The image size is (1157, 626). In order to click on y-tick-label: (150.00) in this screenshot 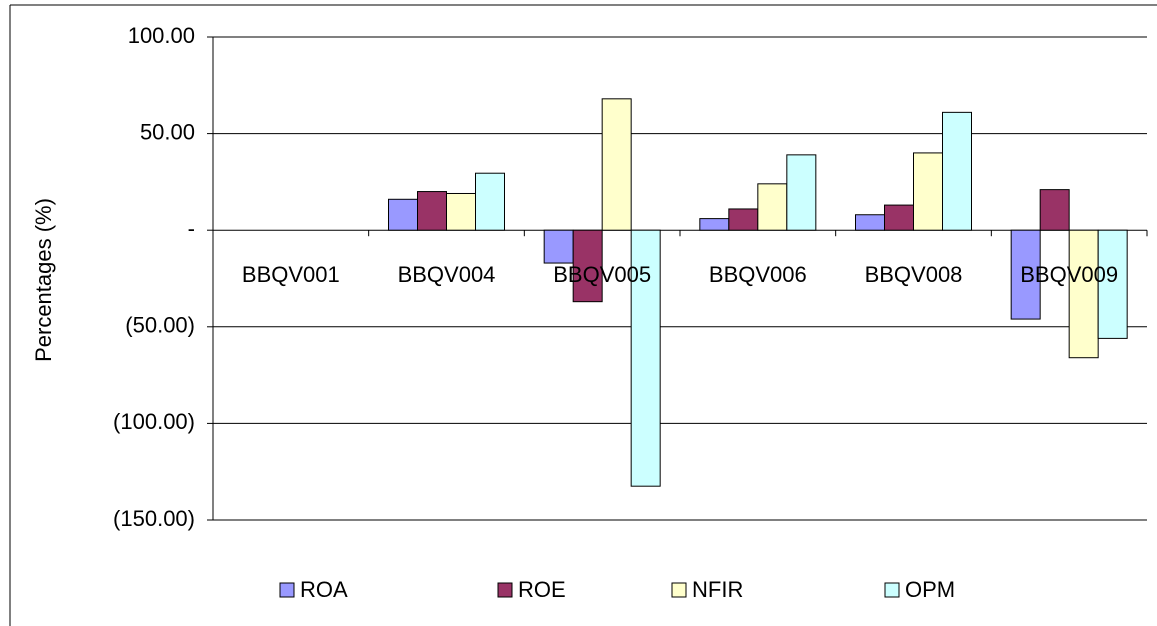, I will do `click(154, 518)`.